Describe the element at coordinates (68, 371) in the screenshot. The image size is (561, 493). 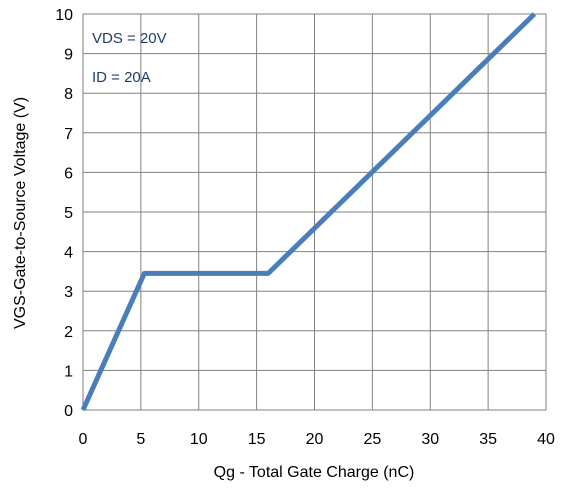
I see `y-tick-label: 1` at that location.